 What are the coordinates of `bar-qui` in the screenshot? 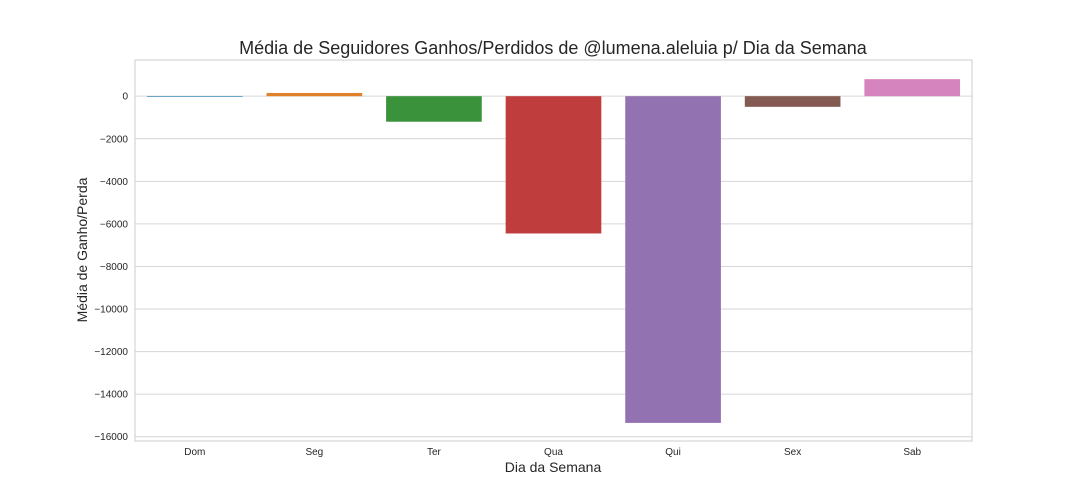 It's located at (673, 259).